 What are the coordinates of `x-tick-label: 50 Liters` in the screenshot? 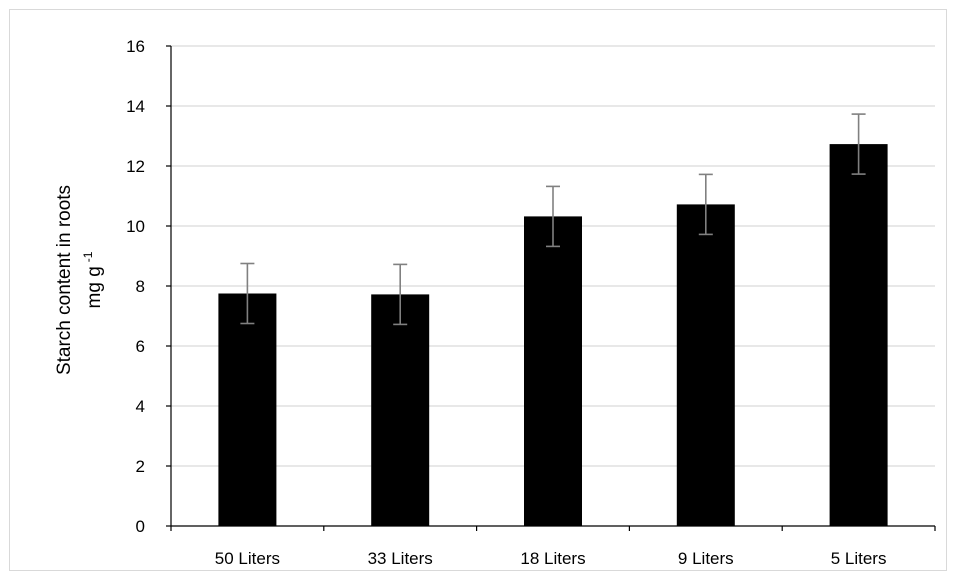 It's located at (247, 558).